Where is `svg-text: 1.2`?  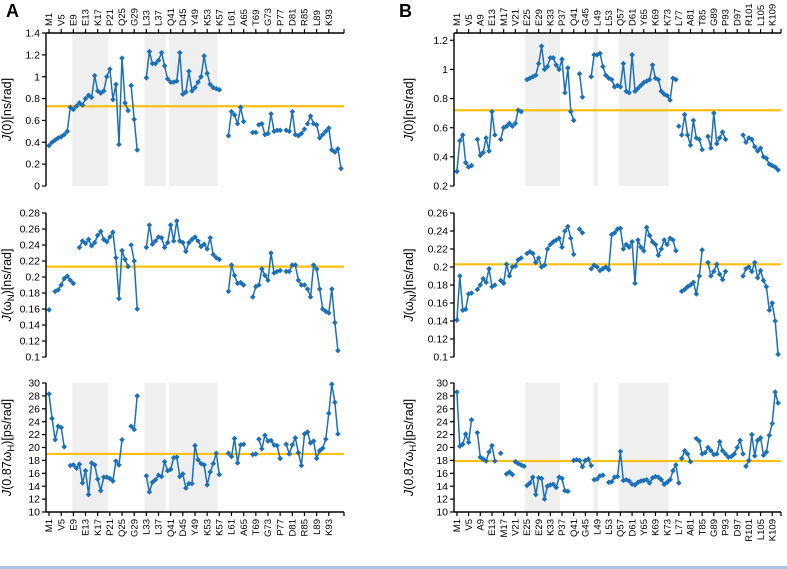
svg-text: 1.2 is located at coordinates (32, 55).